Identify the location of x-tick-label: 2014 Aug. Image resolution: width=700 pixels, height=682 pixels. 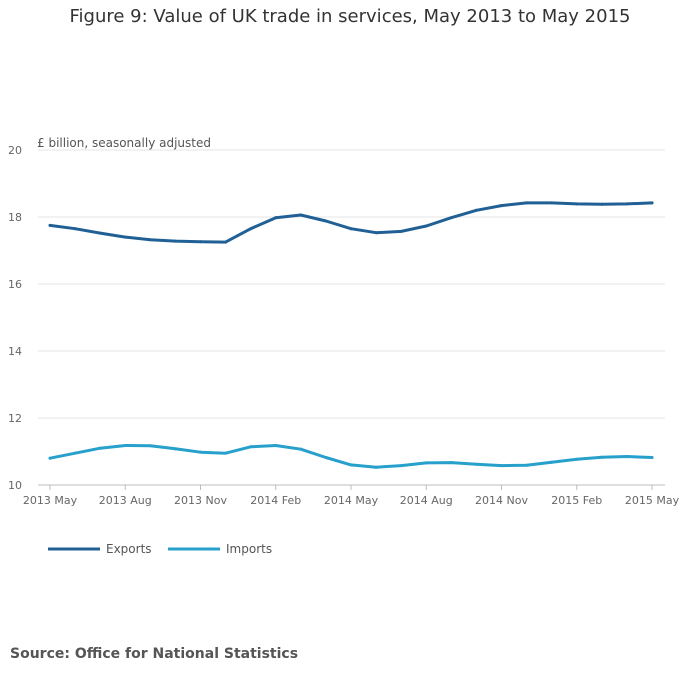
(426, 500).